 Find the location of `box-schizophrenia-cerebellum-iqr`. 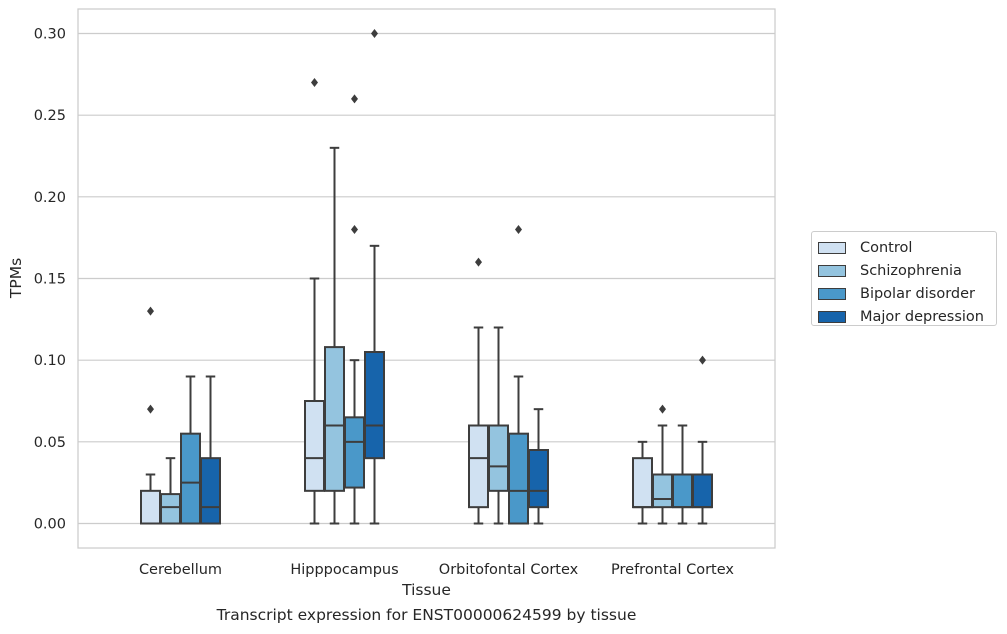

box-schizophrenia-cerebellum-iqr is located at coordinates (170, 509).